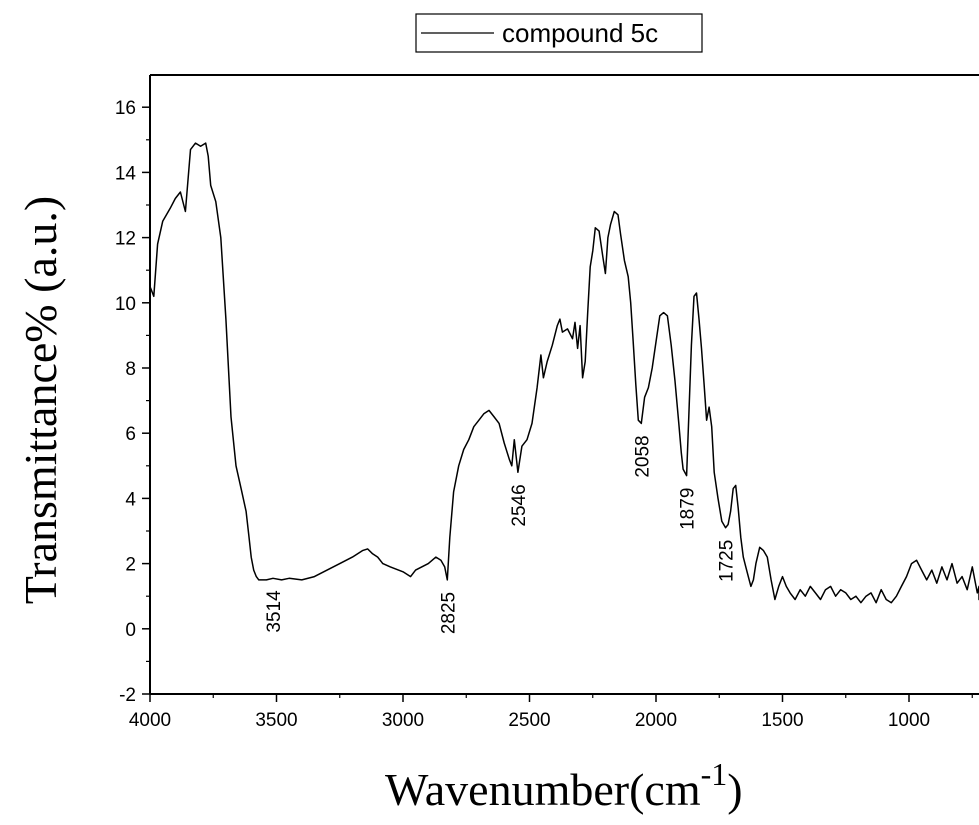  Describe the element at coordinates (642, 456) in the screenshot. I see `peak-label-2058: 2058` at that location.